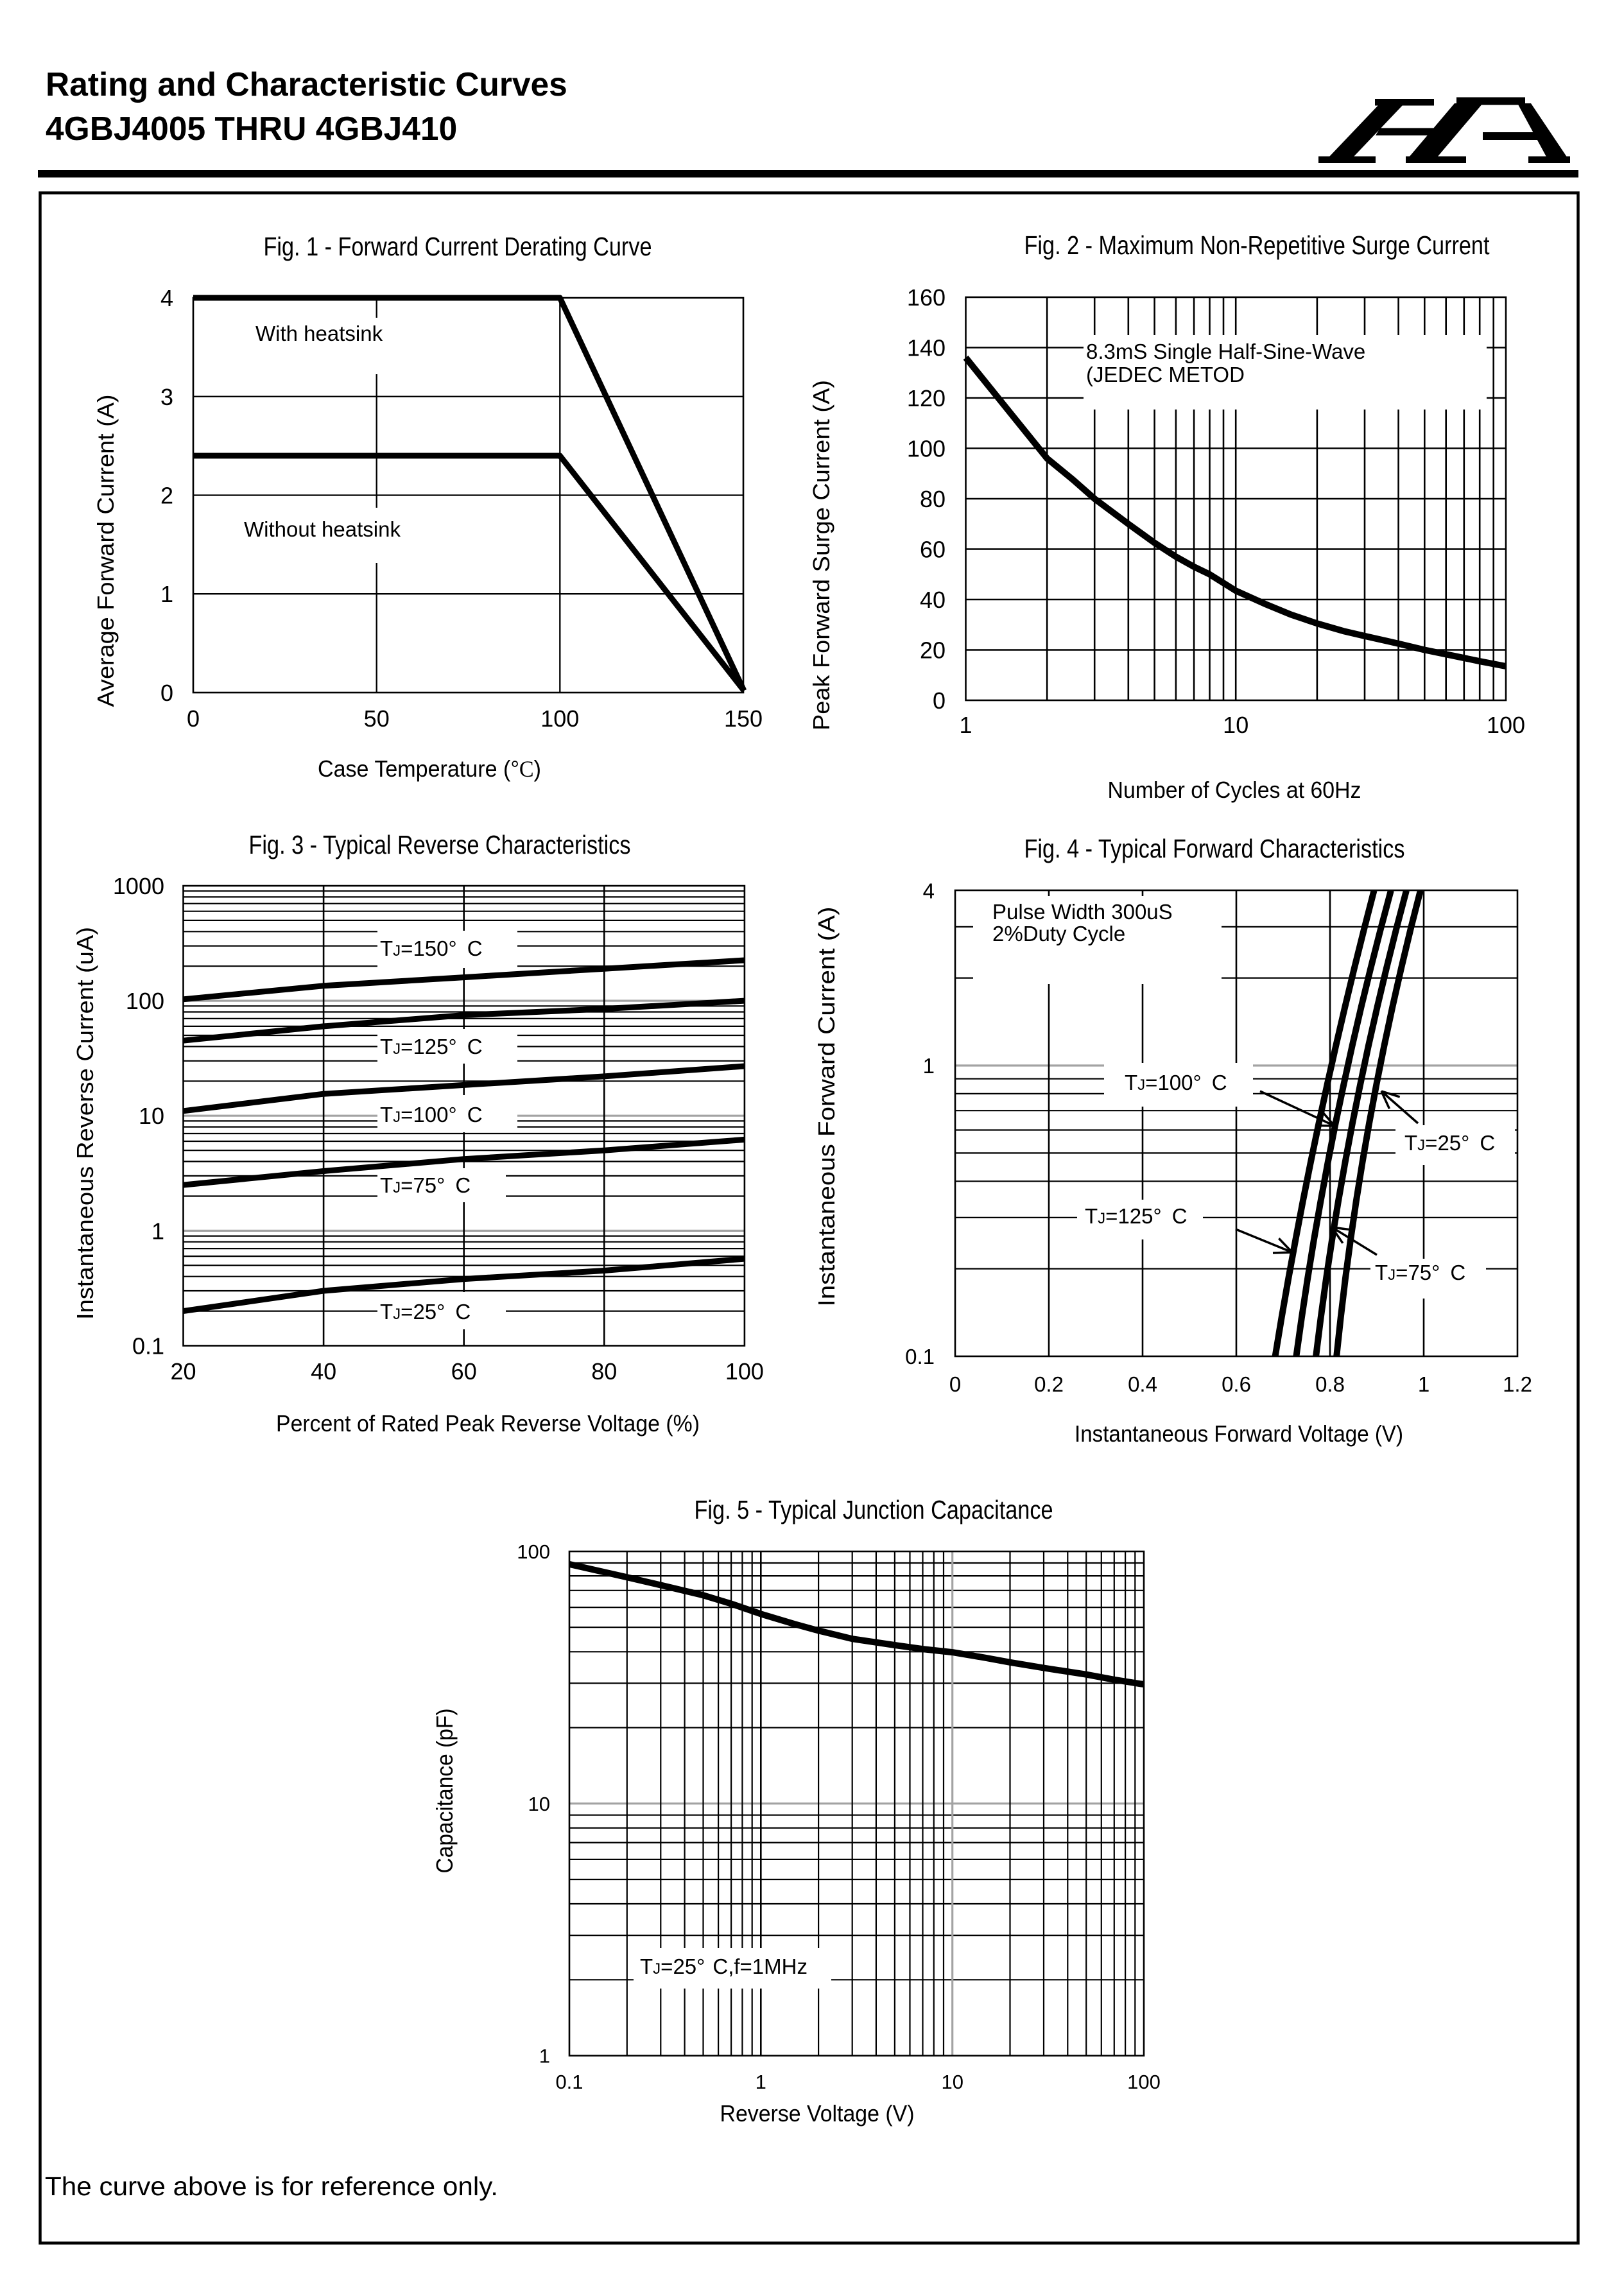 The width and height of the screenshot is (1624, 2296). What do you see at coordinates (1239, 1433) in the screenshot?
I see `svg-text:Instantaneous Forward Voltage: Instantaneous Forward Voltage (V)` at bounding box center [1239, 1433].